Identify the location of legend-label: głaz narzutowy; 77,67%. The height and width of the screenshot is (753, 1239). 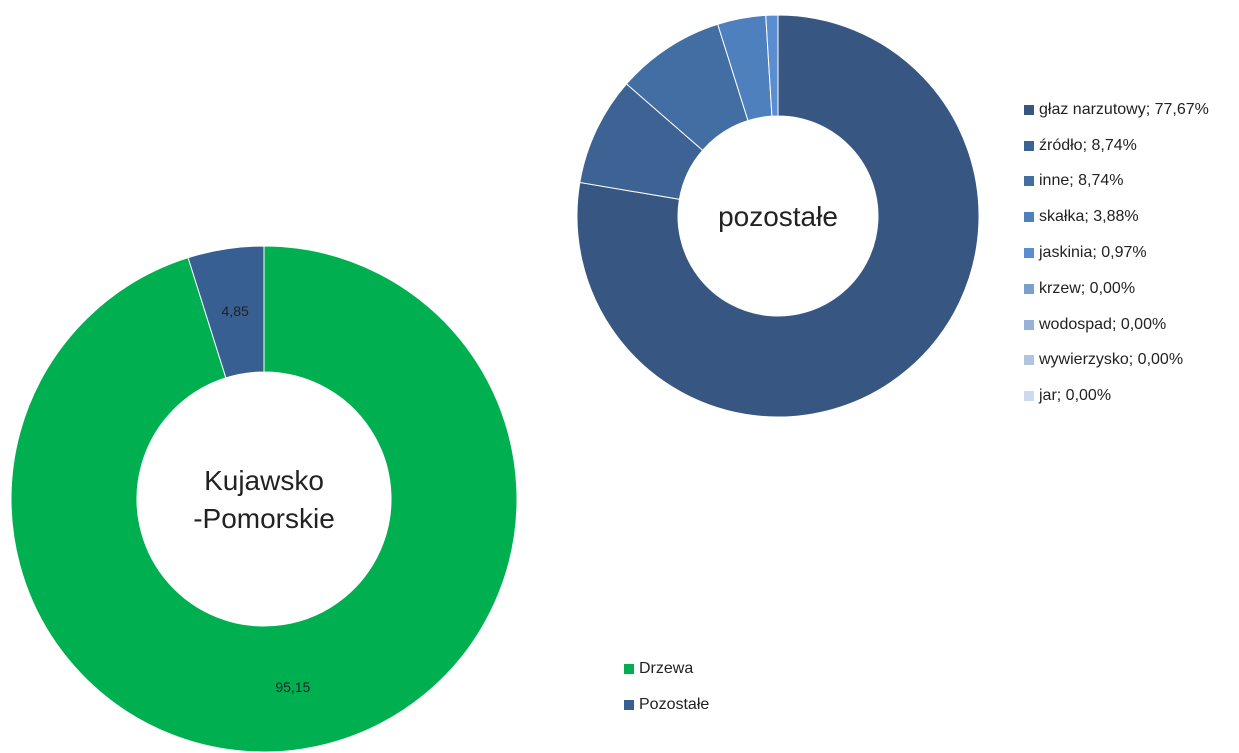
(1124, 109).